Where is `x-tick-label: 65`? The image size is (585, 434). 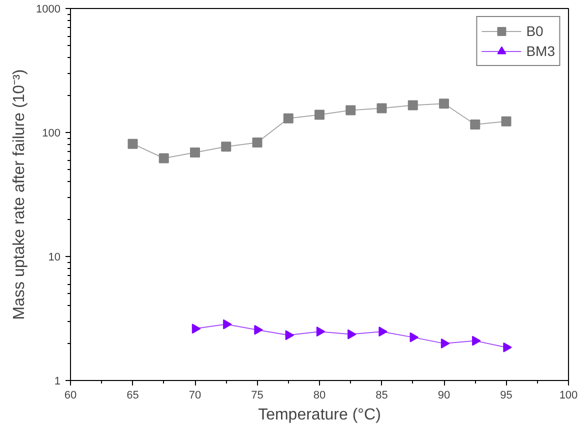
x-tick-label: 65 is located at coordinates (132, 396).